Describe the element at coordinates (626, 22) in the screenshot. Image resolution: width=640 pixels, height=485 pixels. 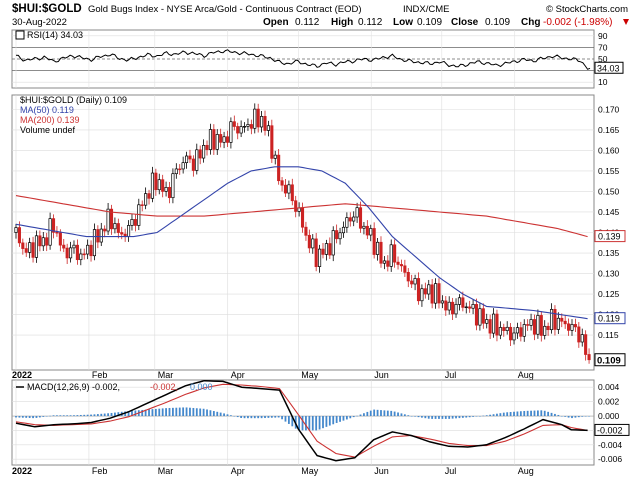
I see `down-arrow-icon` at that location.